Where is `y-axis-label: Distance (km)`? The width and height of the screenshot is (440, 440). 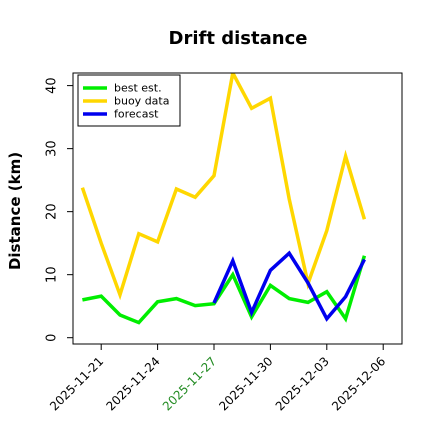
y-axis-label: Distance (km) is located at coordinates (15, 211).